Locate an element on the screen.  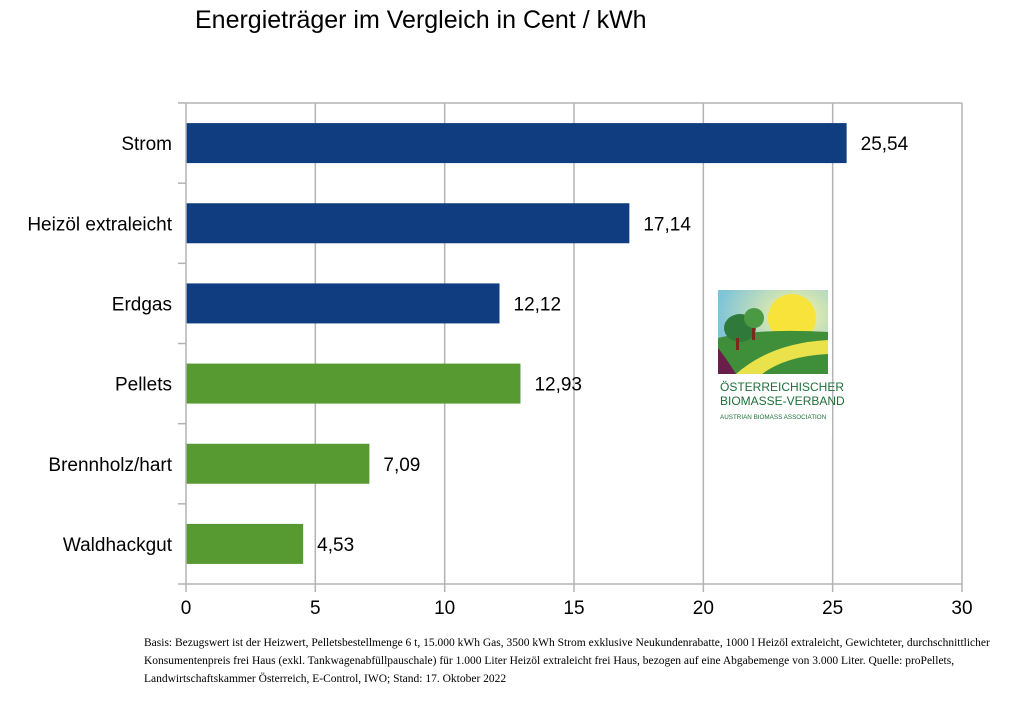
x-tick-label: 5 is located at coordinates (315, 608).